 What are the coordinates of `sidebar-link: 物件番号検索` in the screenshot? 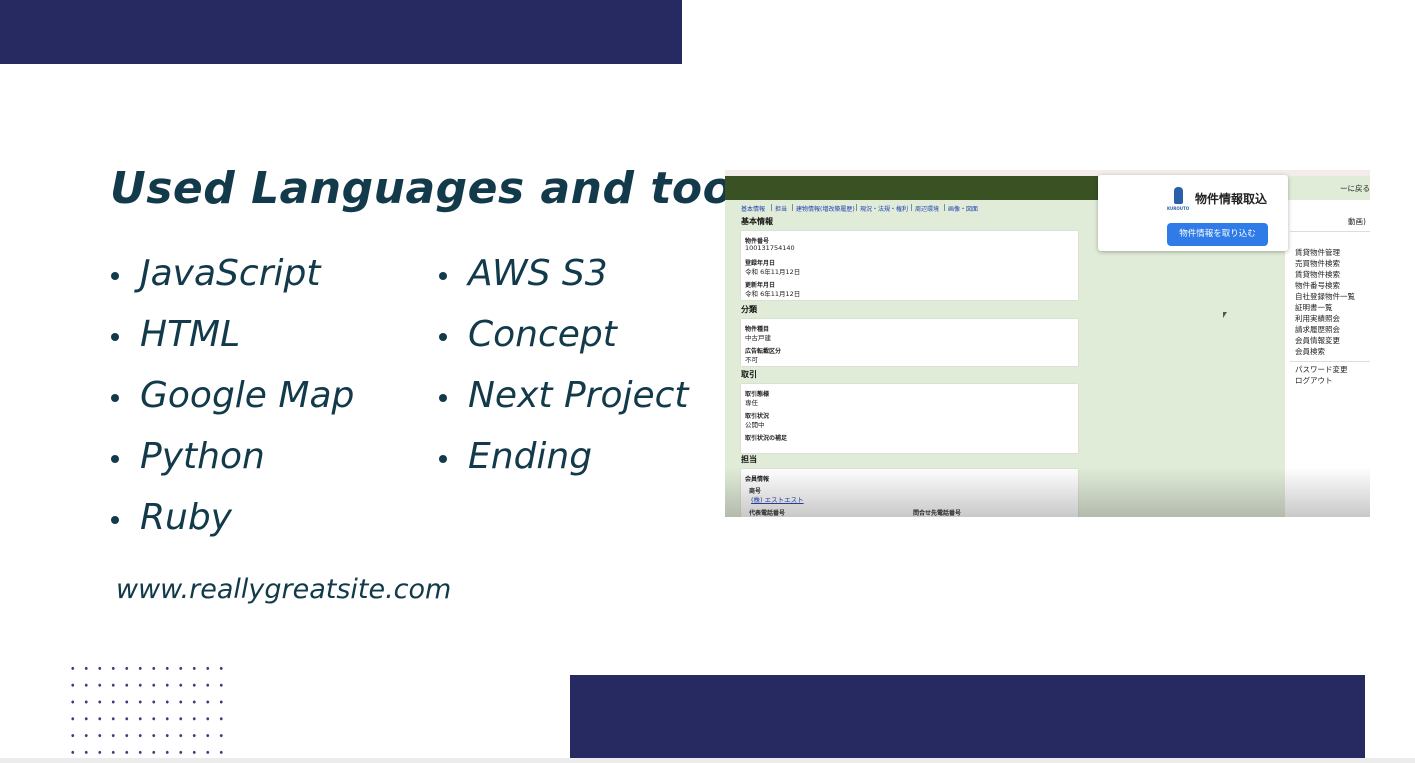 It's located at (1317, 285).